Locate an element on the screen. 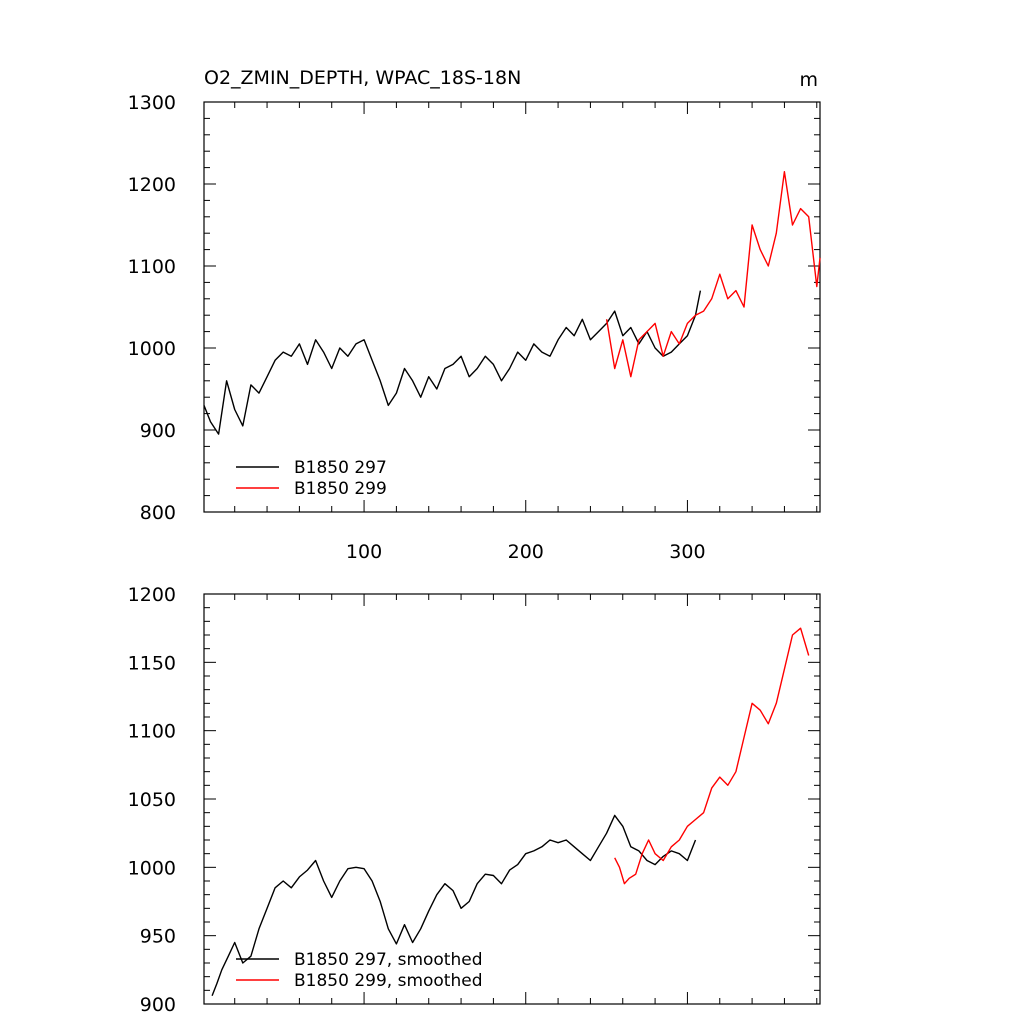 The height and width of the screenshot is (1024, 1024). y-tick-label: 1050 is located at coordinates (152, 800).